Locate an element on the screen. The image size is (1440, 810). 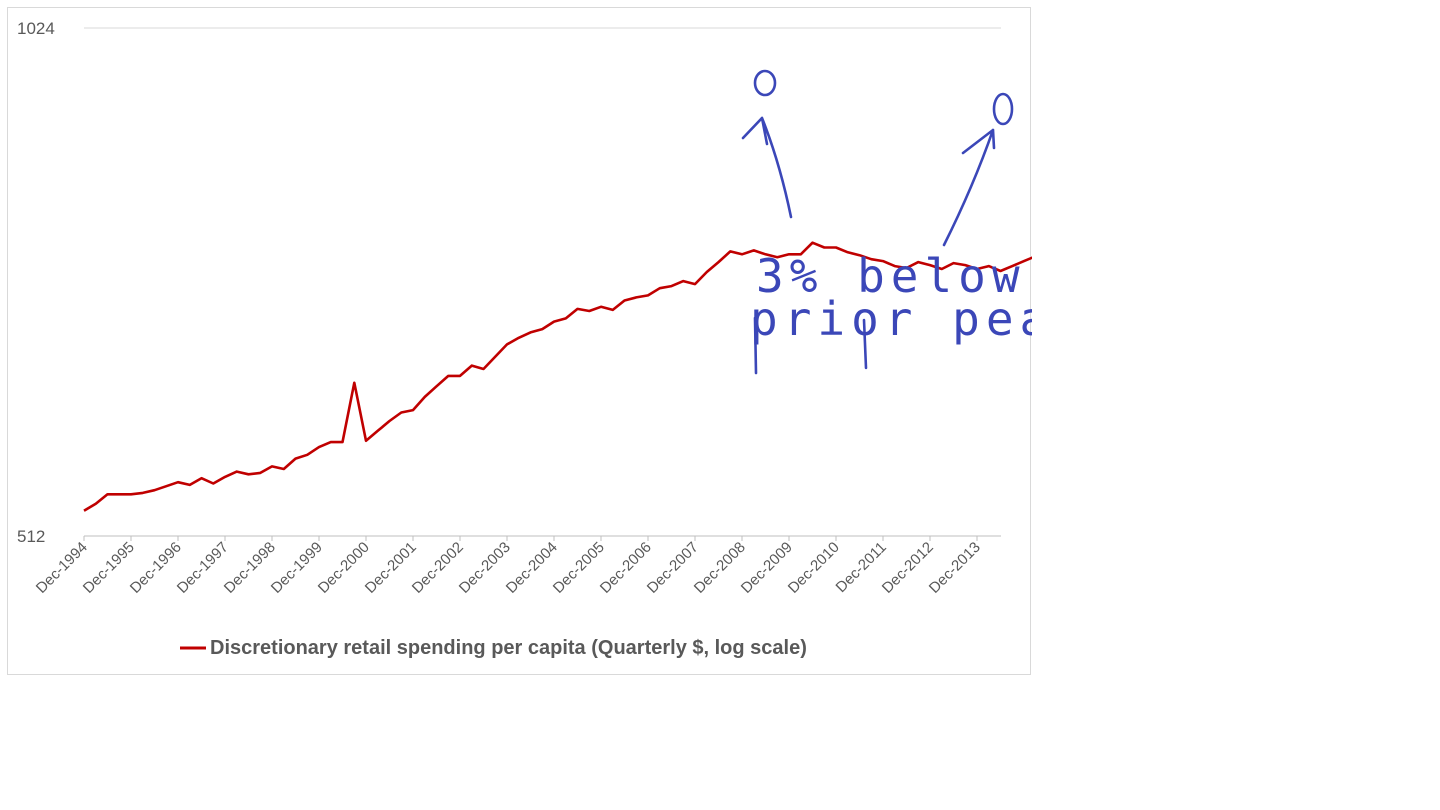
y-tick-label: 512 is located at coordinates (31, 536).